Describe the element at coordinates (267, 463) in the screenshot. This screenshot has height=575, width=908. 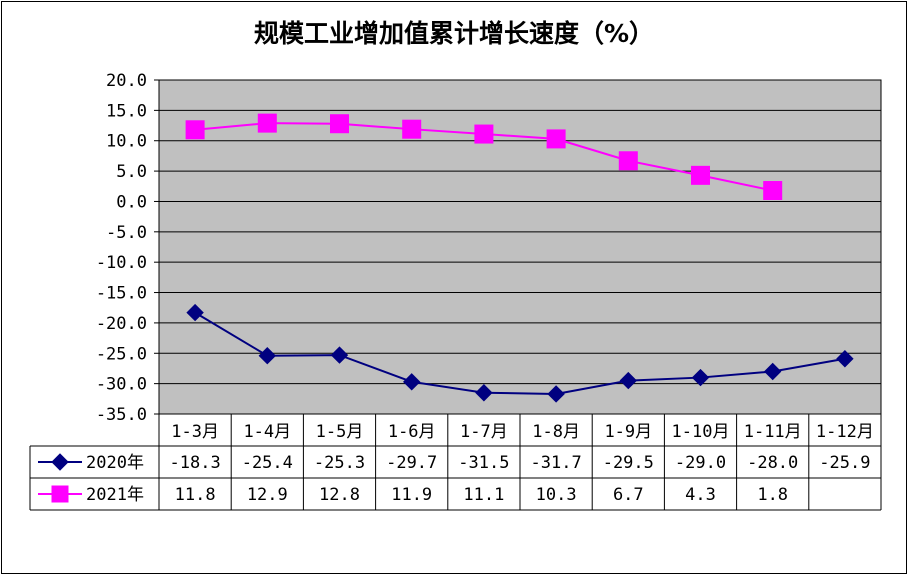
I see `data-cell: -25.4` at that location.